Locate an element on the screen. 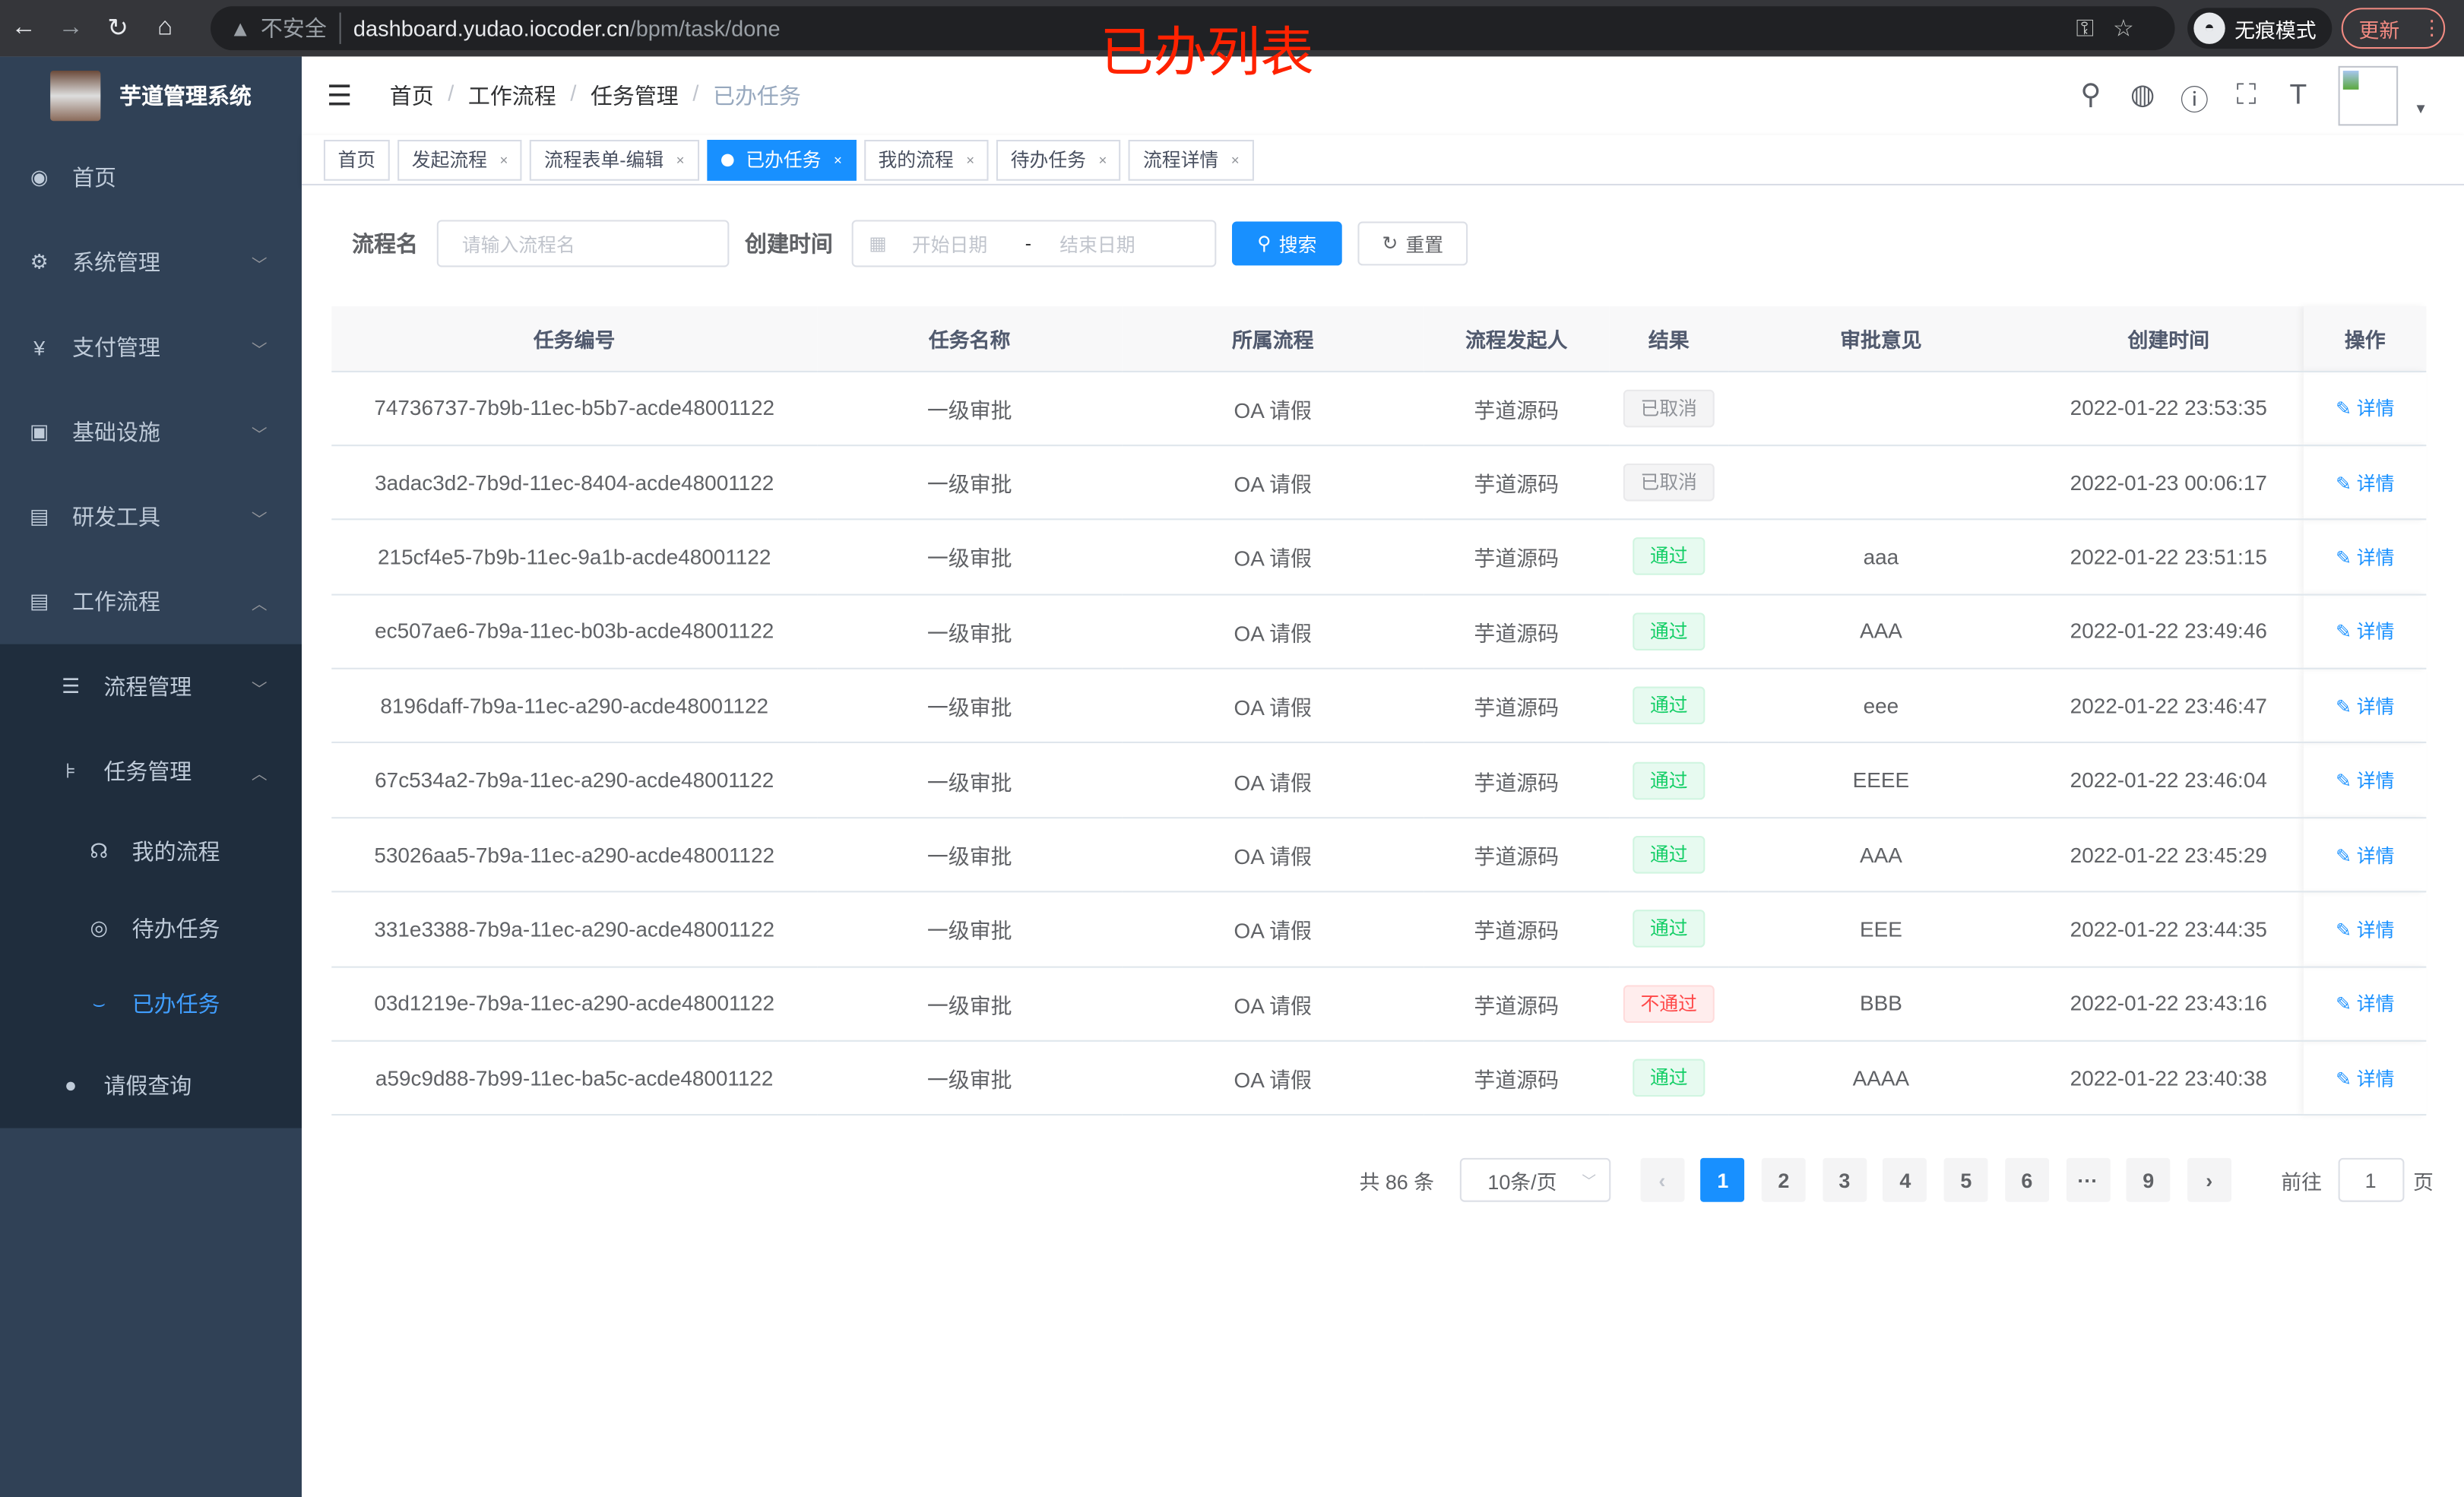 Image resolution: width=2464 pixels, height=1497 pixels. process-name-placeholder: 请输入流程名 is located at coordinates (518, 244).